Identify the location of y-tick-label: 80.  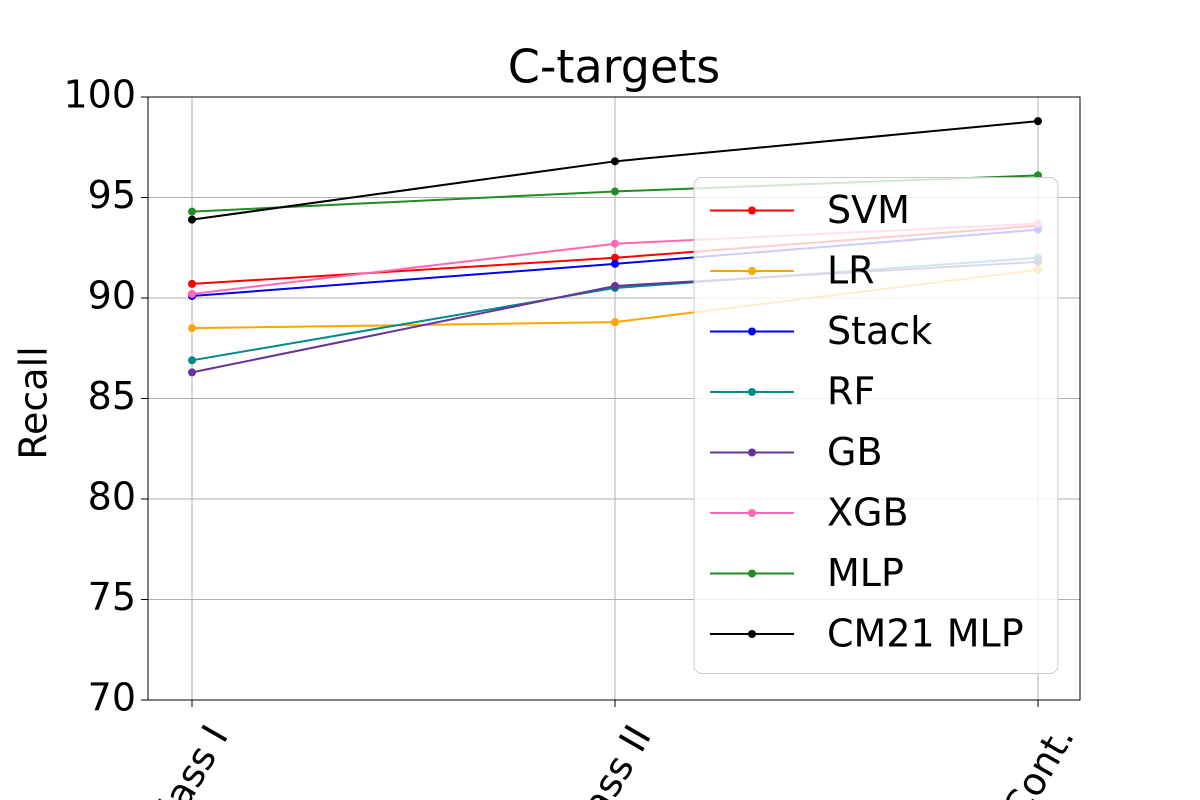
(112, 497).